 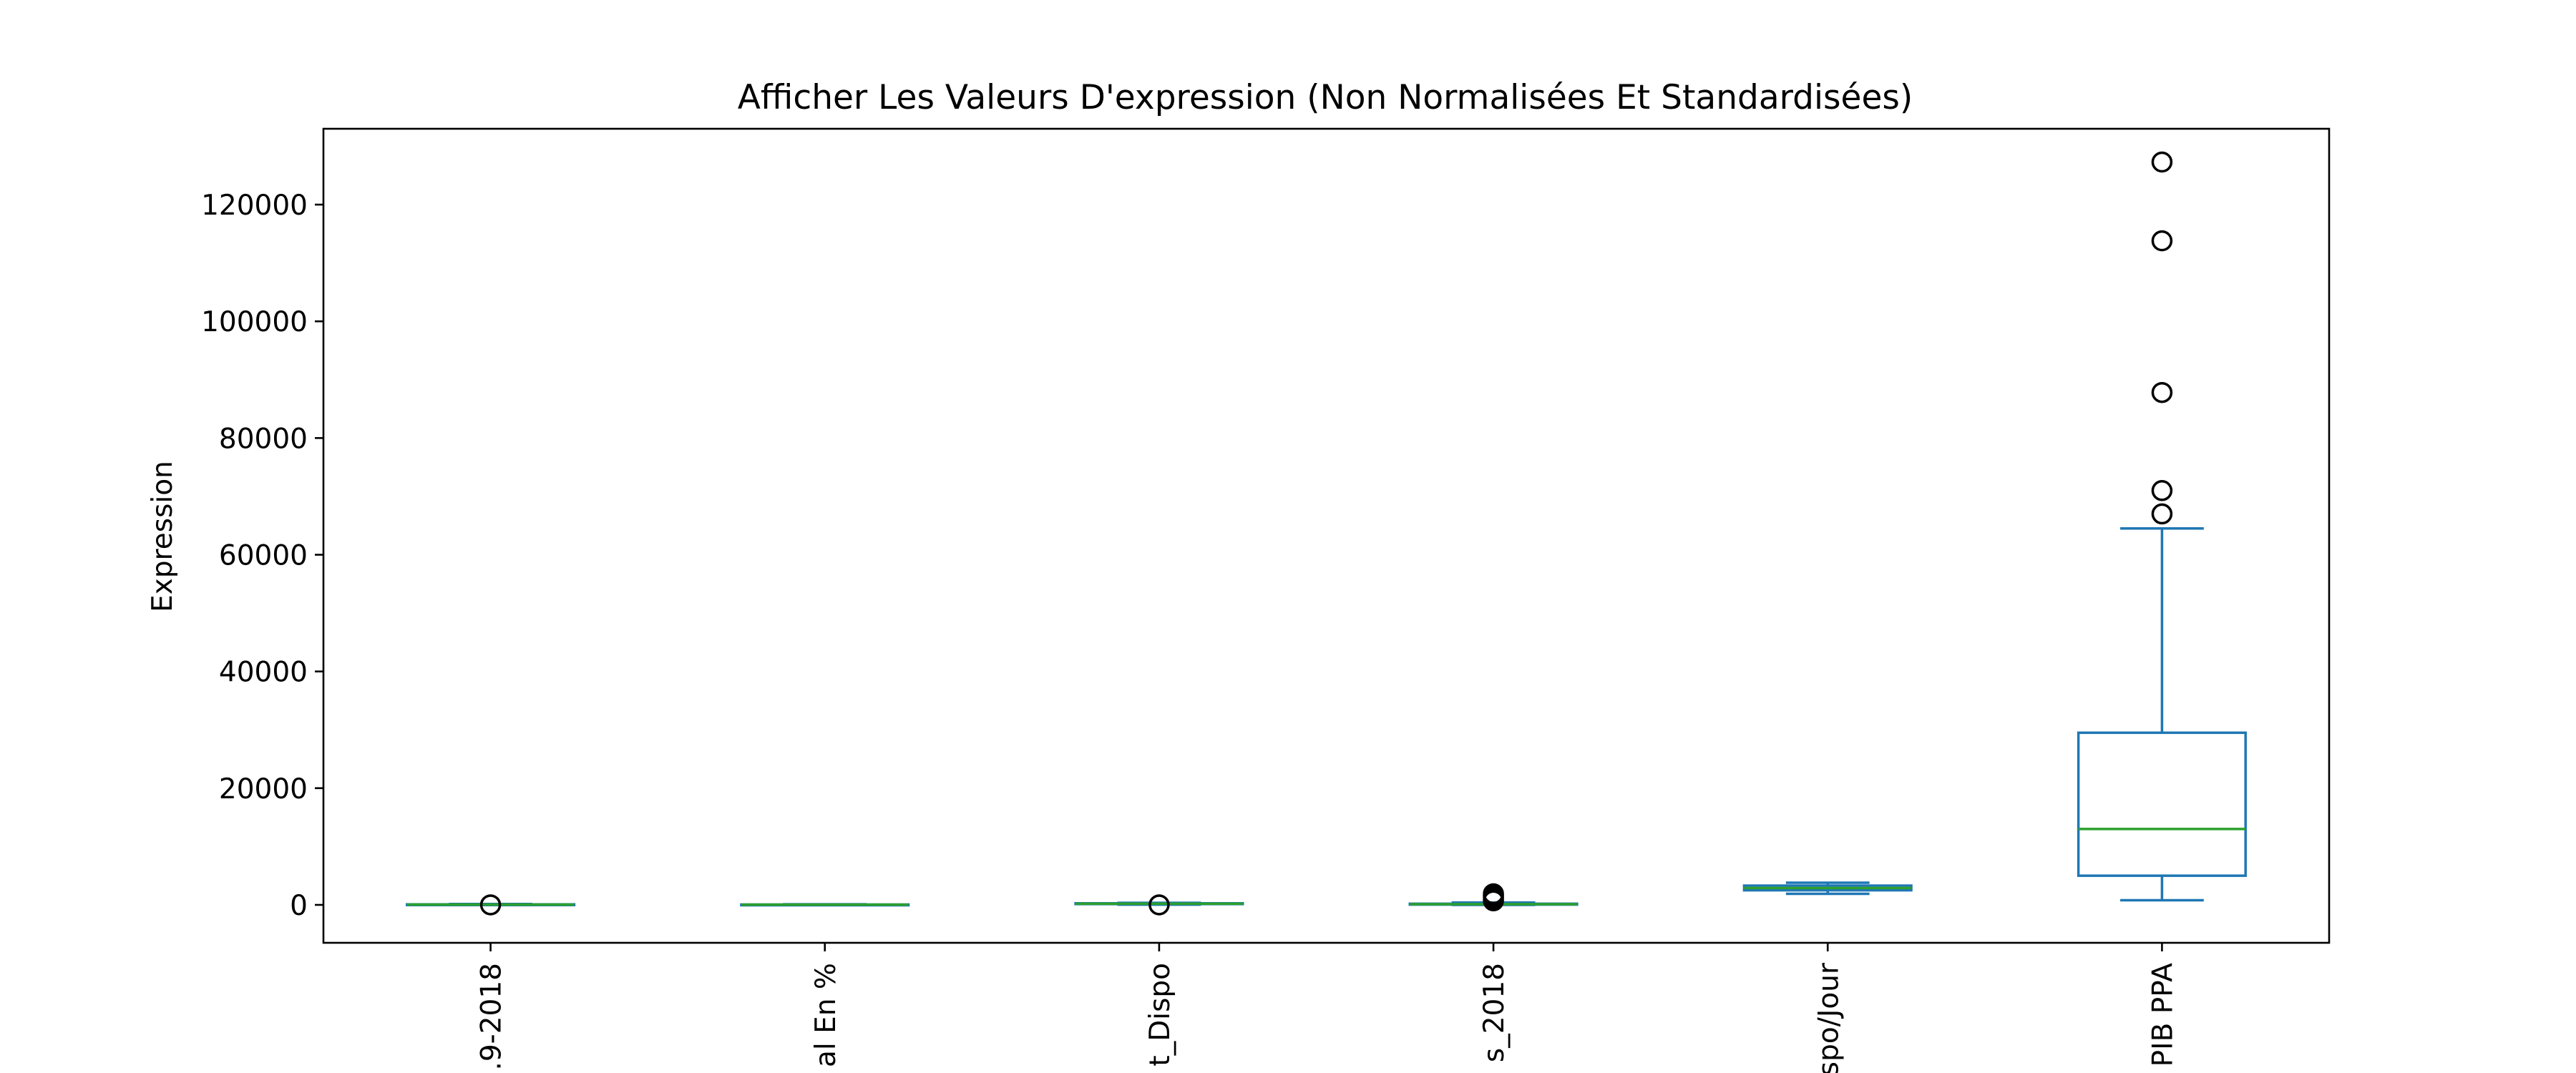 I want to click on y-tick-label: 0, so click(x=299, y=906).